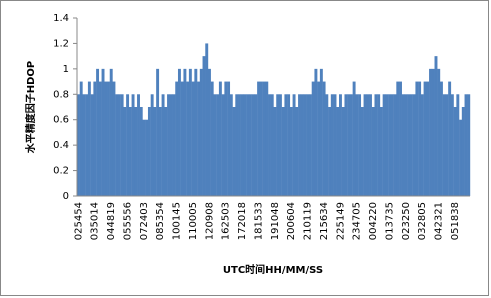 This screenshot has height=298, width=491. Describe the element at coordinates (406, 221) in the screenshot. I see `x-tick-label: 023250` at that location.